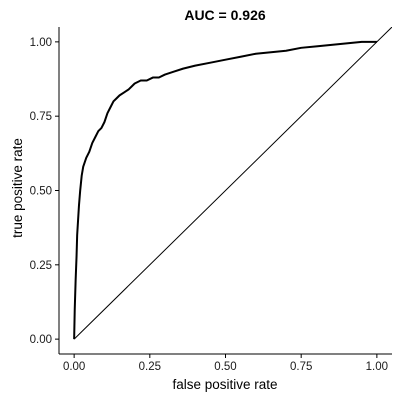 The image size is (400, 400). What do you see at coordinates (41, 192) in the screenshot?
I see `y-tick-label: 0.50` at bounding box center [41, 192].